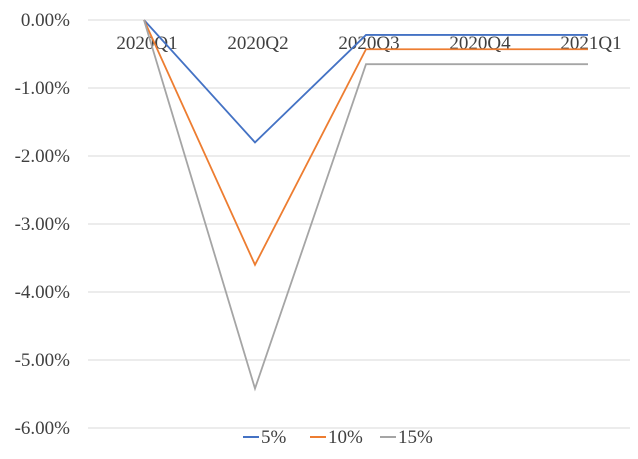  I want to click on legend: 5% 10% 15%, so click(338, 437).